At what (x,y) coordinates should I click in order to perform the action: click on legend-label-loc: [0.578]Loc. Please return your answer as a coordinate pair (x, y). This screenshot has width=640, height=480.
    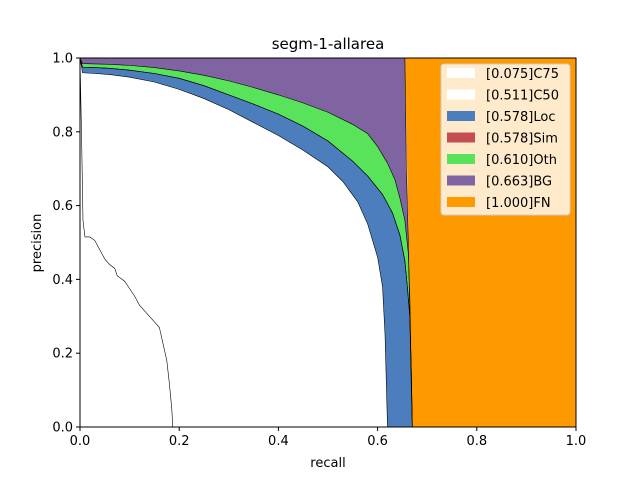
    Looking at the image, I should click on (520, 117).